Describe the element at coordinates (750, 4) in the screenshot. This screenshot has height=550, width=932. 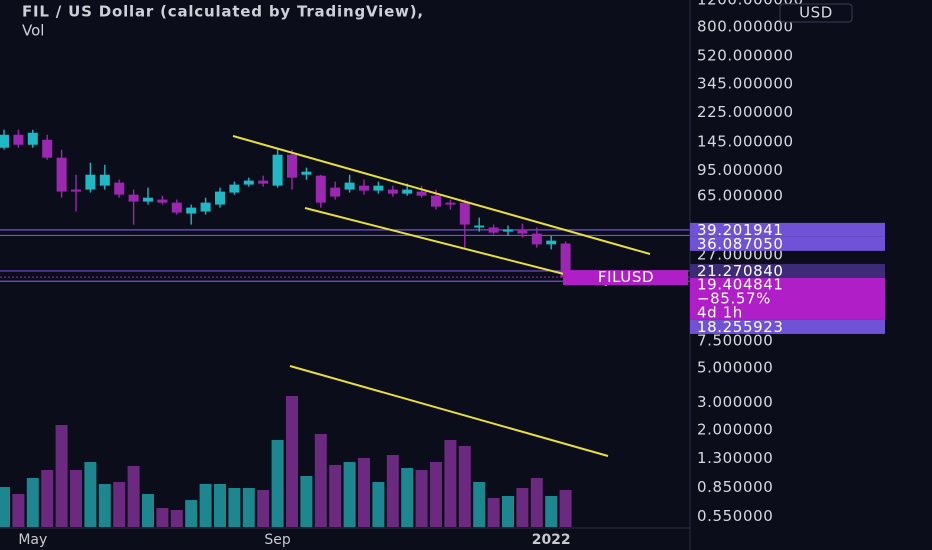
I see `y-tick-label: 1200.000000` at that location.